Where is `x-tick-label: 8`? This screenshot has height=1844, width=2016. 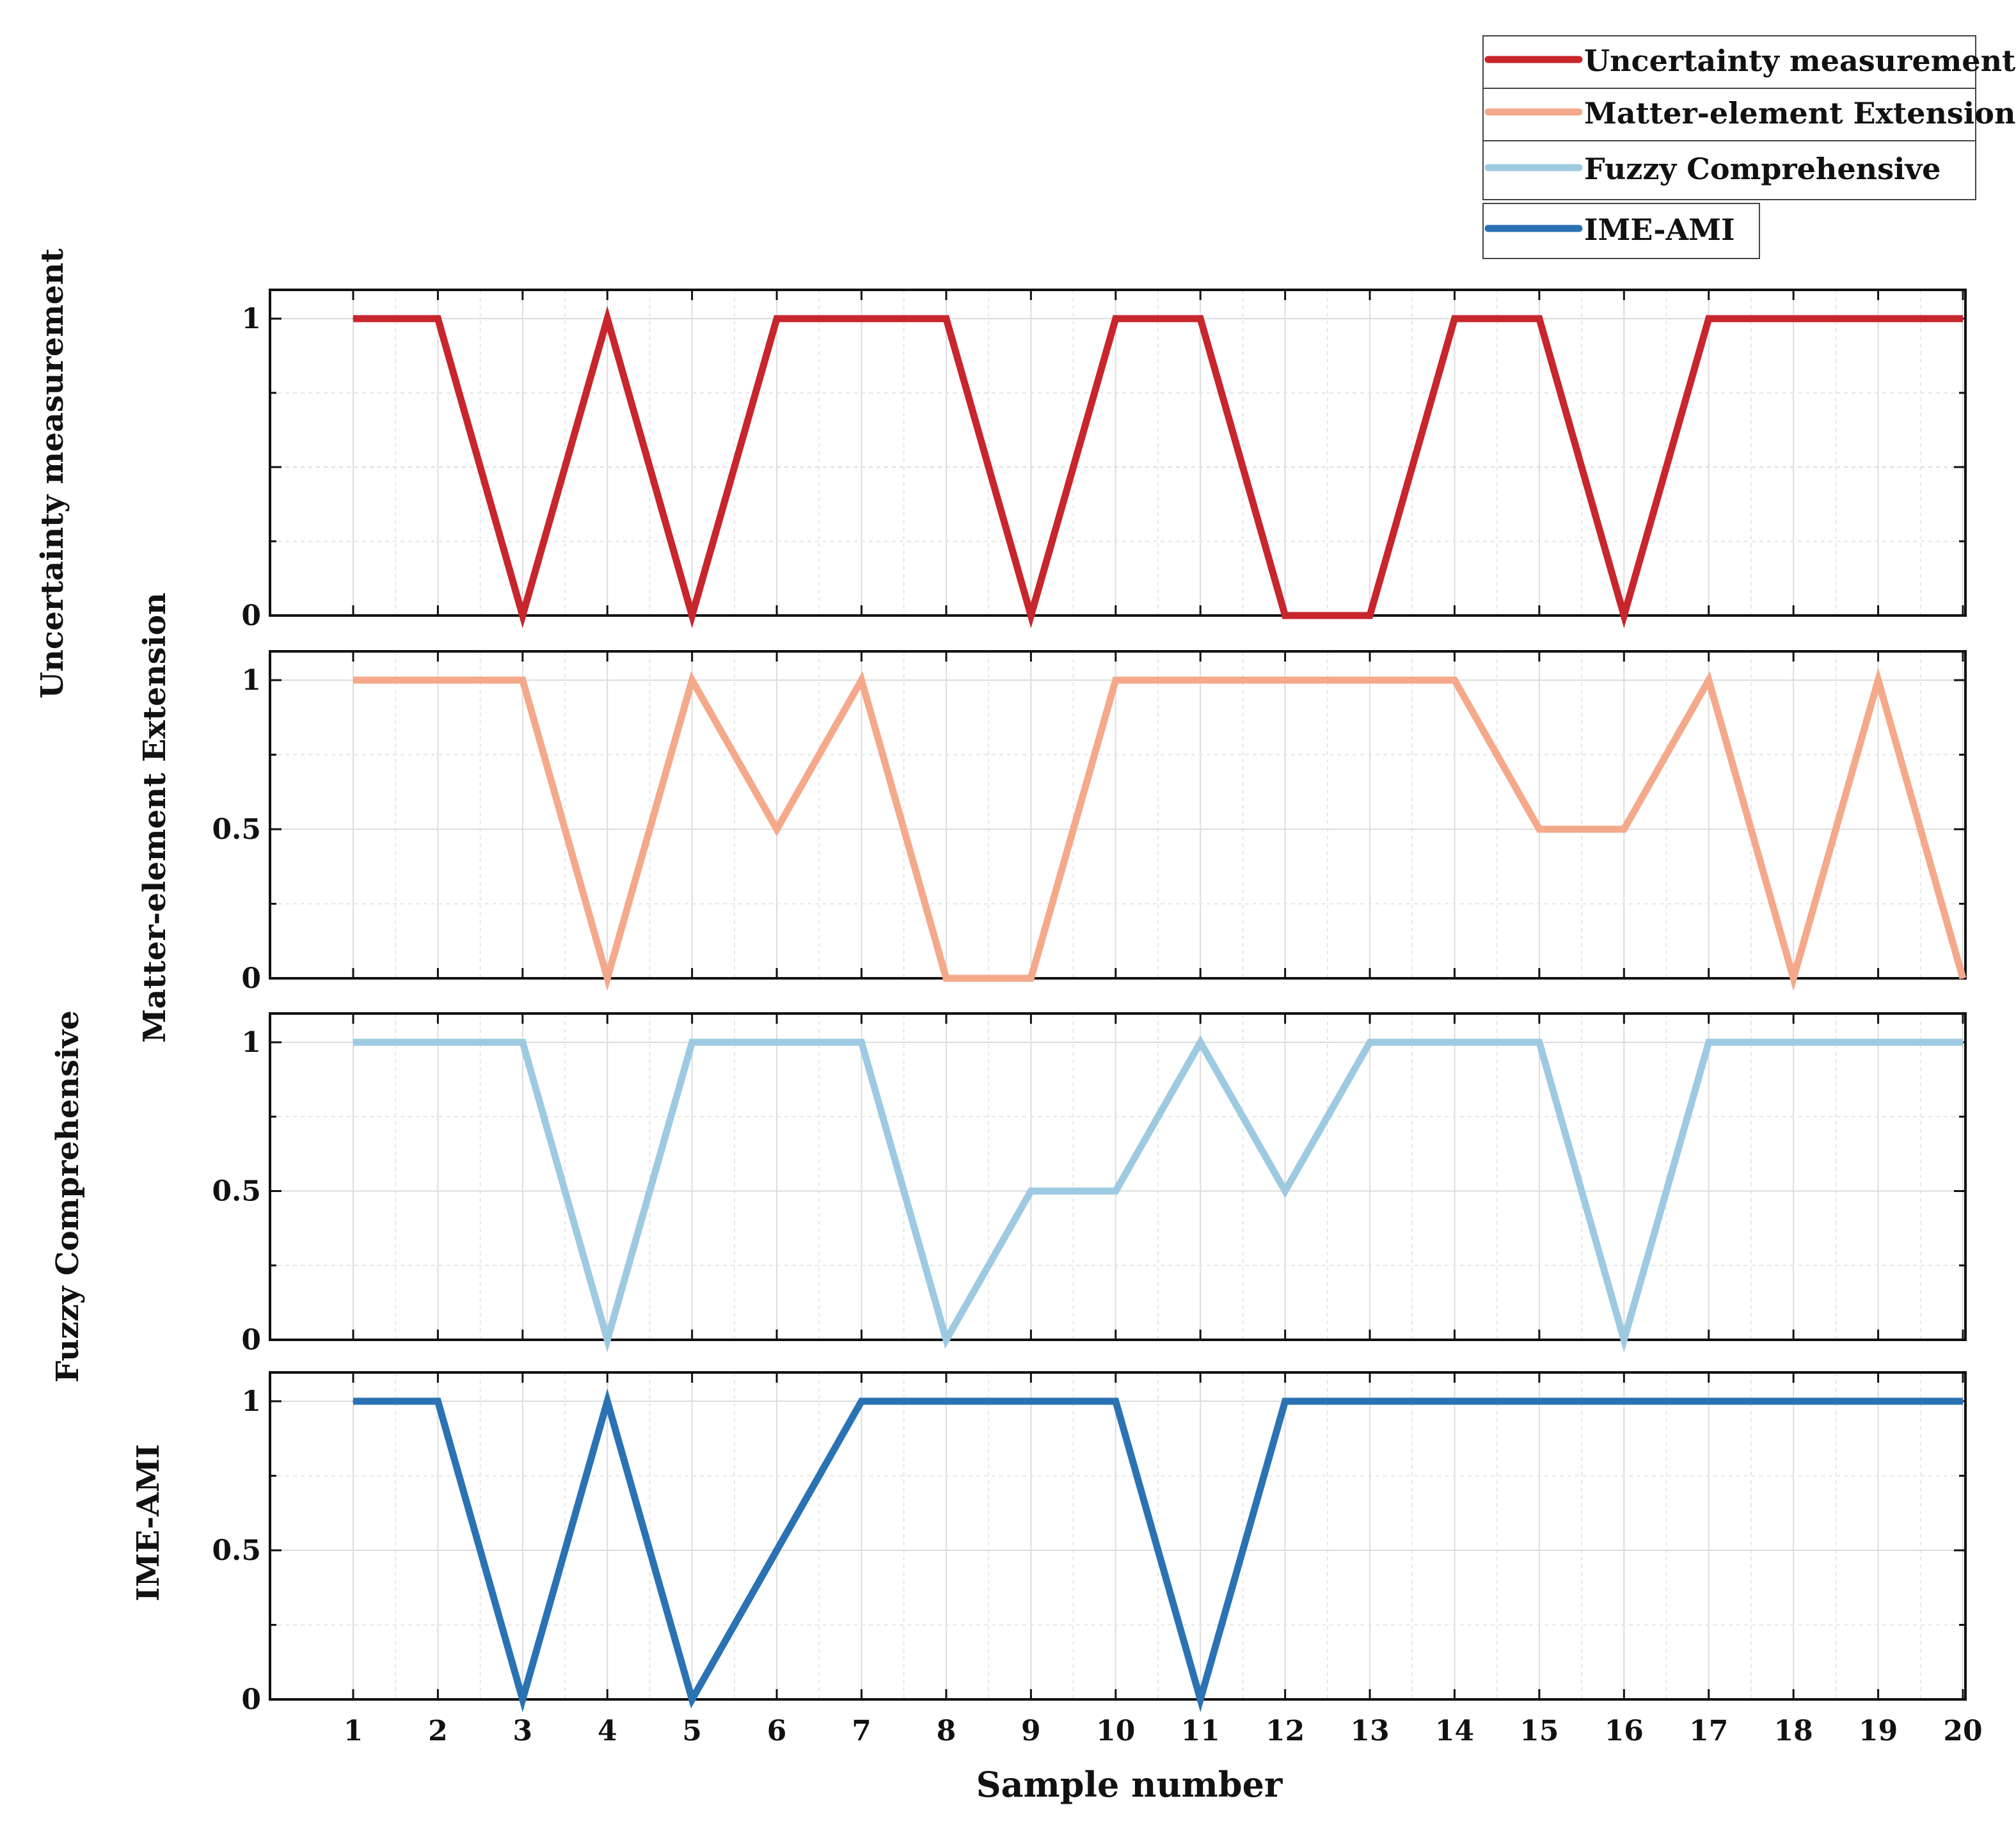 x-tick-label: 8 is located at coordinates (947, 1731).